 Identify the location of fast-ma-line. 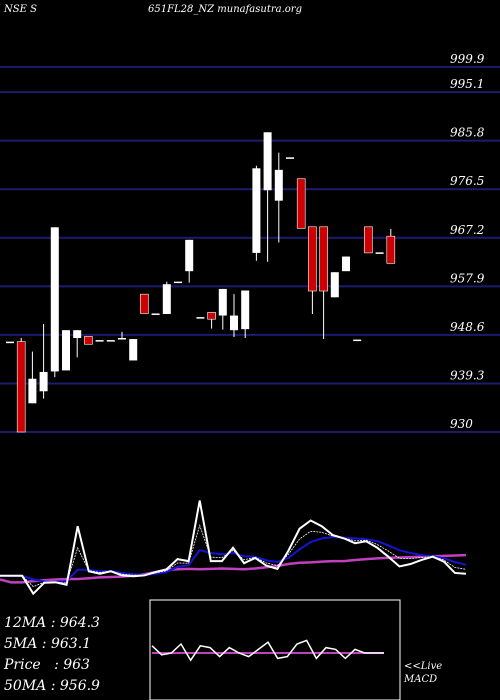
(233, 560).